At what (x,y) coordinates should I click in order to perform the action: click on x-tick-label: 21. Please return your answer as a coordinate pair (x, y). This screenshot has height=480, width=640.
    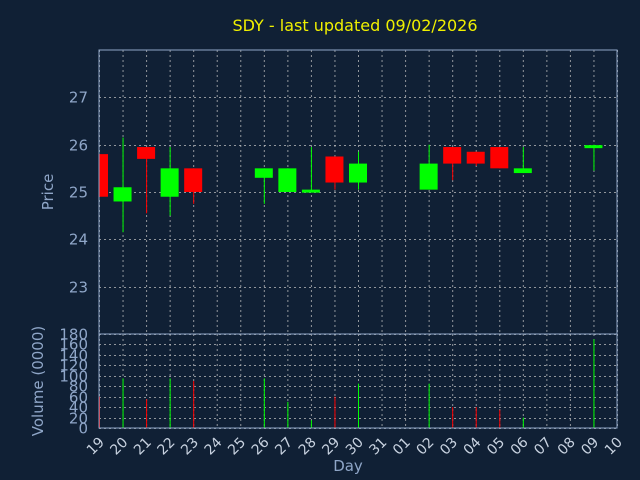
    Looking at the image, I should click on (143, 447).